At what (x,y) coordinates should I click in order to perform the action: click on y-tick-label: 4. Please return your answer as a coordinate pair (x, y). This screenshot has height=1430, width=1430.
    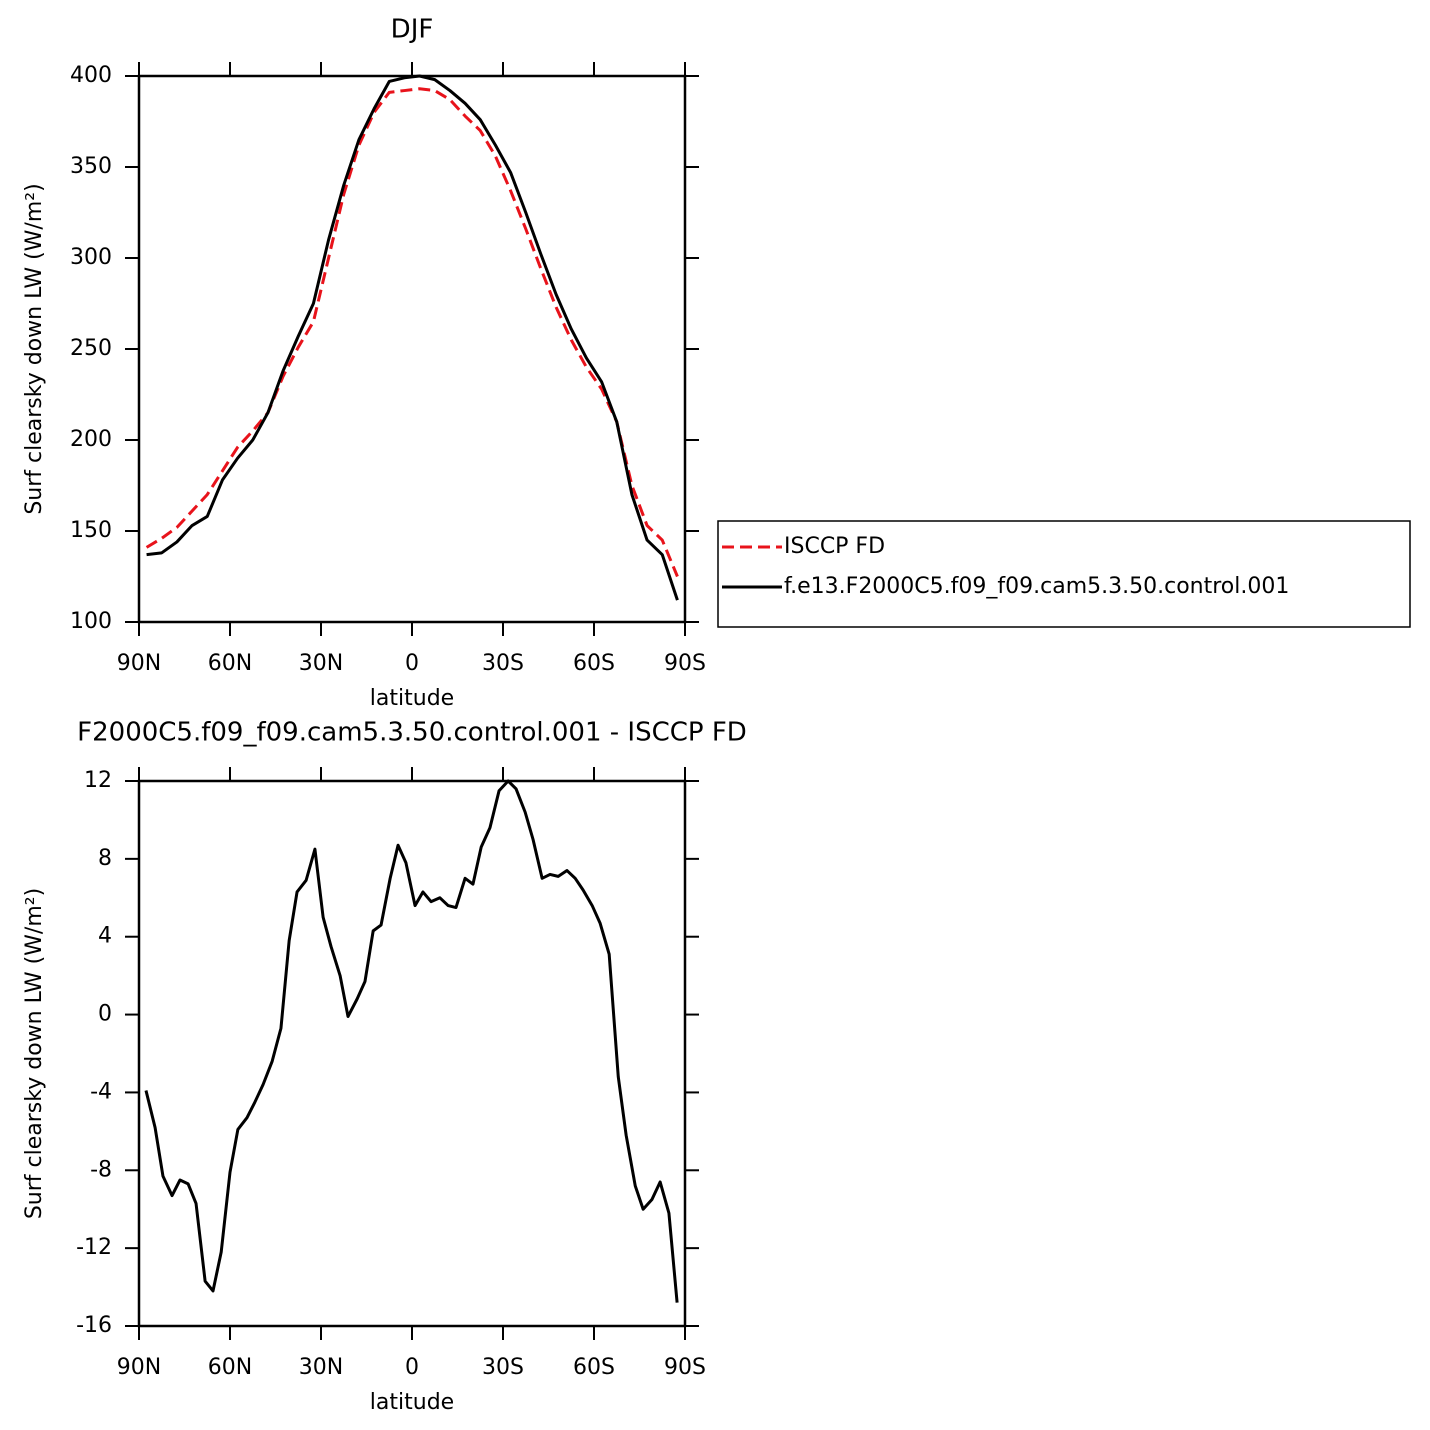
    Looking at the image, I should click on (105, 936).